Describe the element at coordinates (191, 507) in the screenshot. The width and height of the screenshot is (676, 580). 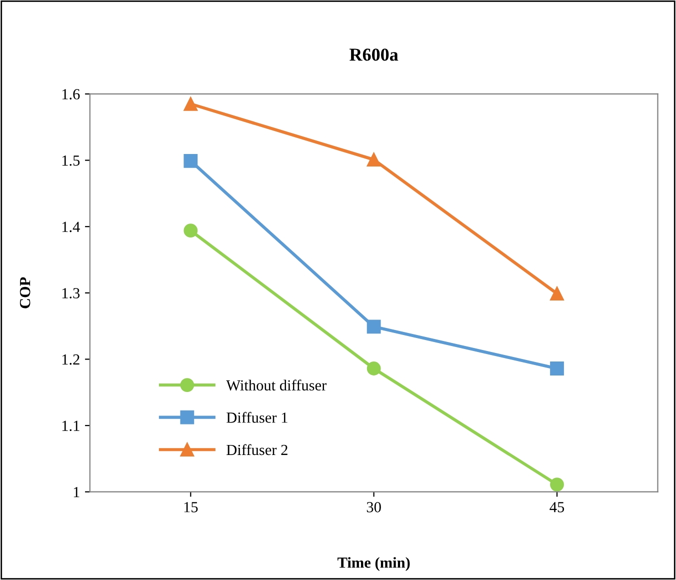
I see `x-tick-label: 15` at that location.